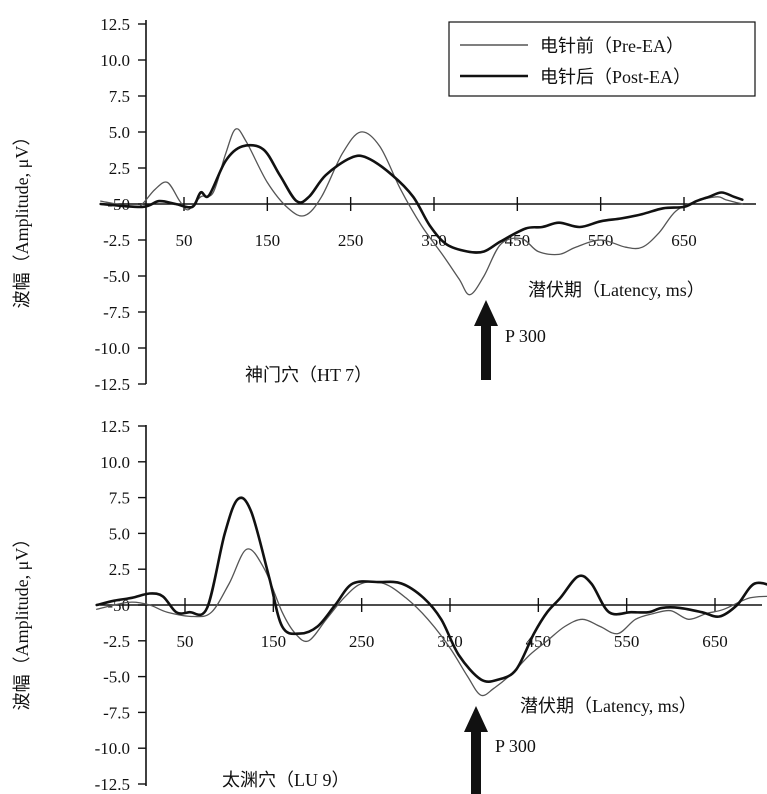 The height and width of the screenshot is (794, 767). What do you see at coordinates (308, 375) in the screenshot?
I see `panel-caption: 神门穴（HT 7）` at bounding box center [308, 375].